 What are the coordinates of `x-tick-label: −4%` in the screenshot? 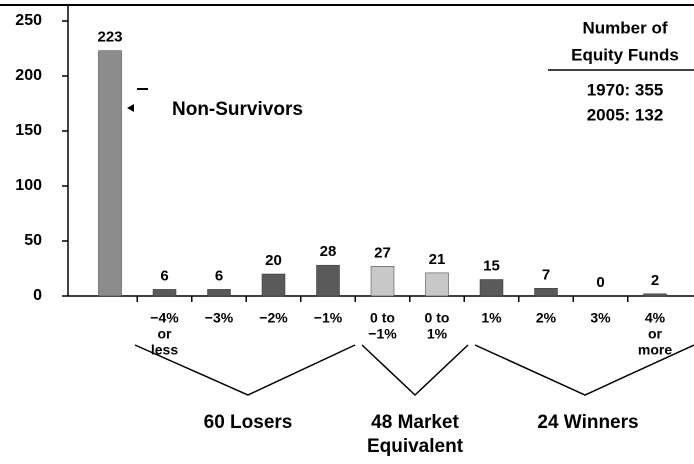 It's located at (164, 318).